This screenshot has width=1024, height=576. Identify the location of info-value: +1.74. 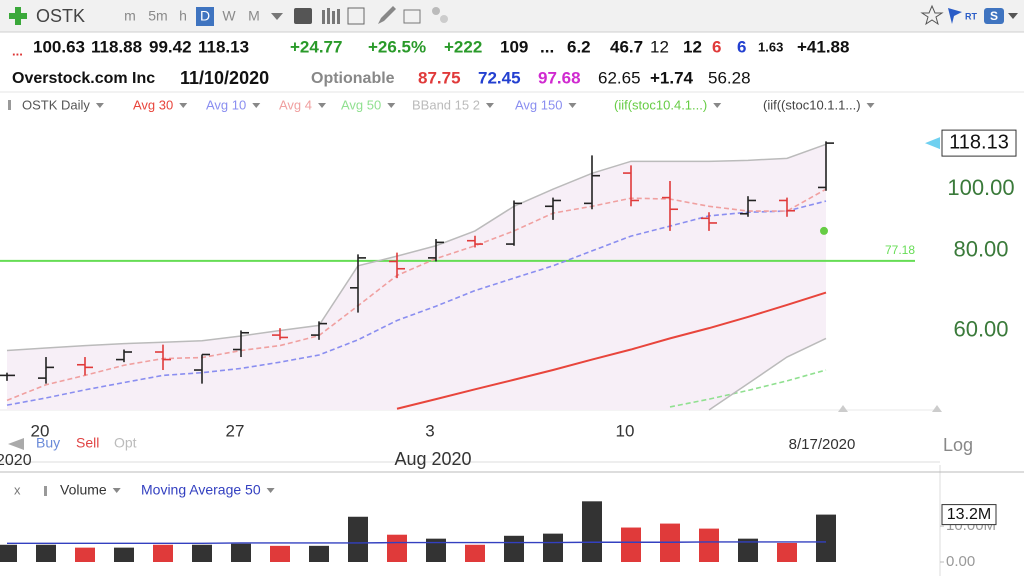
(672, 77).